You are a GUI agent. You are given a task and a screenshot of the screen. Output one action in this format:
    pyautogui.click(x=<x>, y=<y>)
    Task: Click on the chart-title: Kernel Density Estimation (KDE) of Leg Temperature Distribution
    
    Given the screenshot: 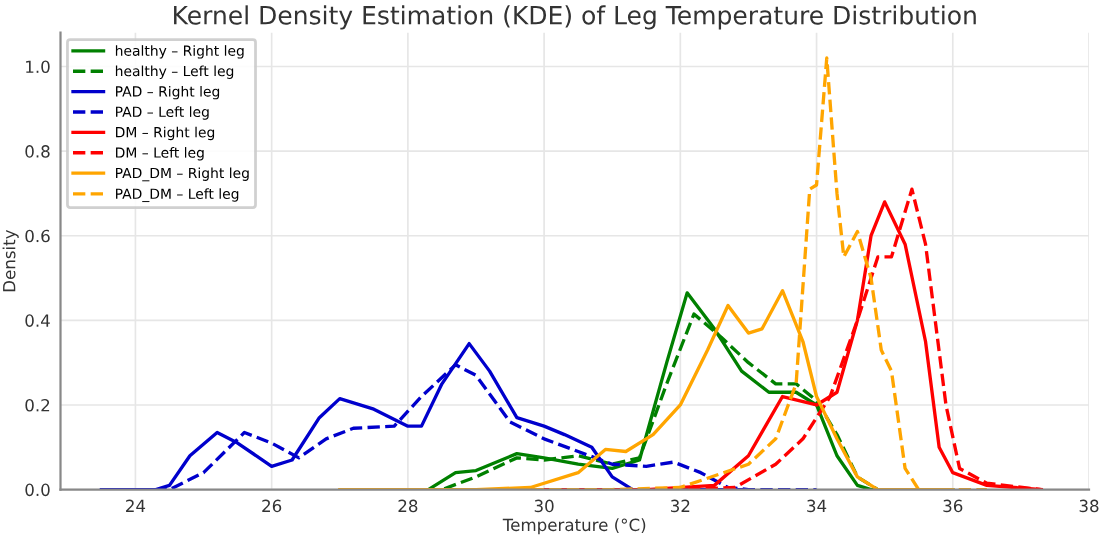 What is the action you would take?
    pyautogui.click(x=575, y=17)
    